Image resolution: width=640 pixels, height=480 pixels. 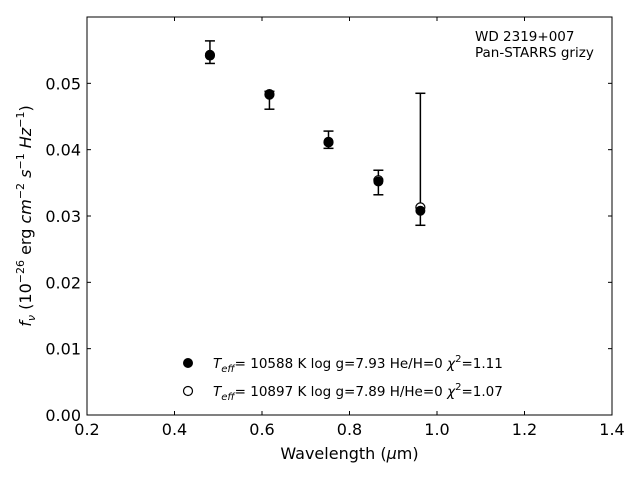 What do you see at coordinates (63, 249) in the screenshot?
I see `y-tick-labels: 0.00 0.01 0.02 0.03 0.04 0.05` at bounding box center [63, 249].